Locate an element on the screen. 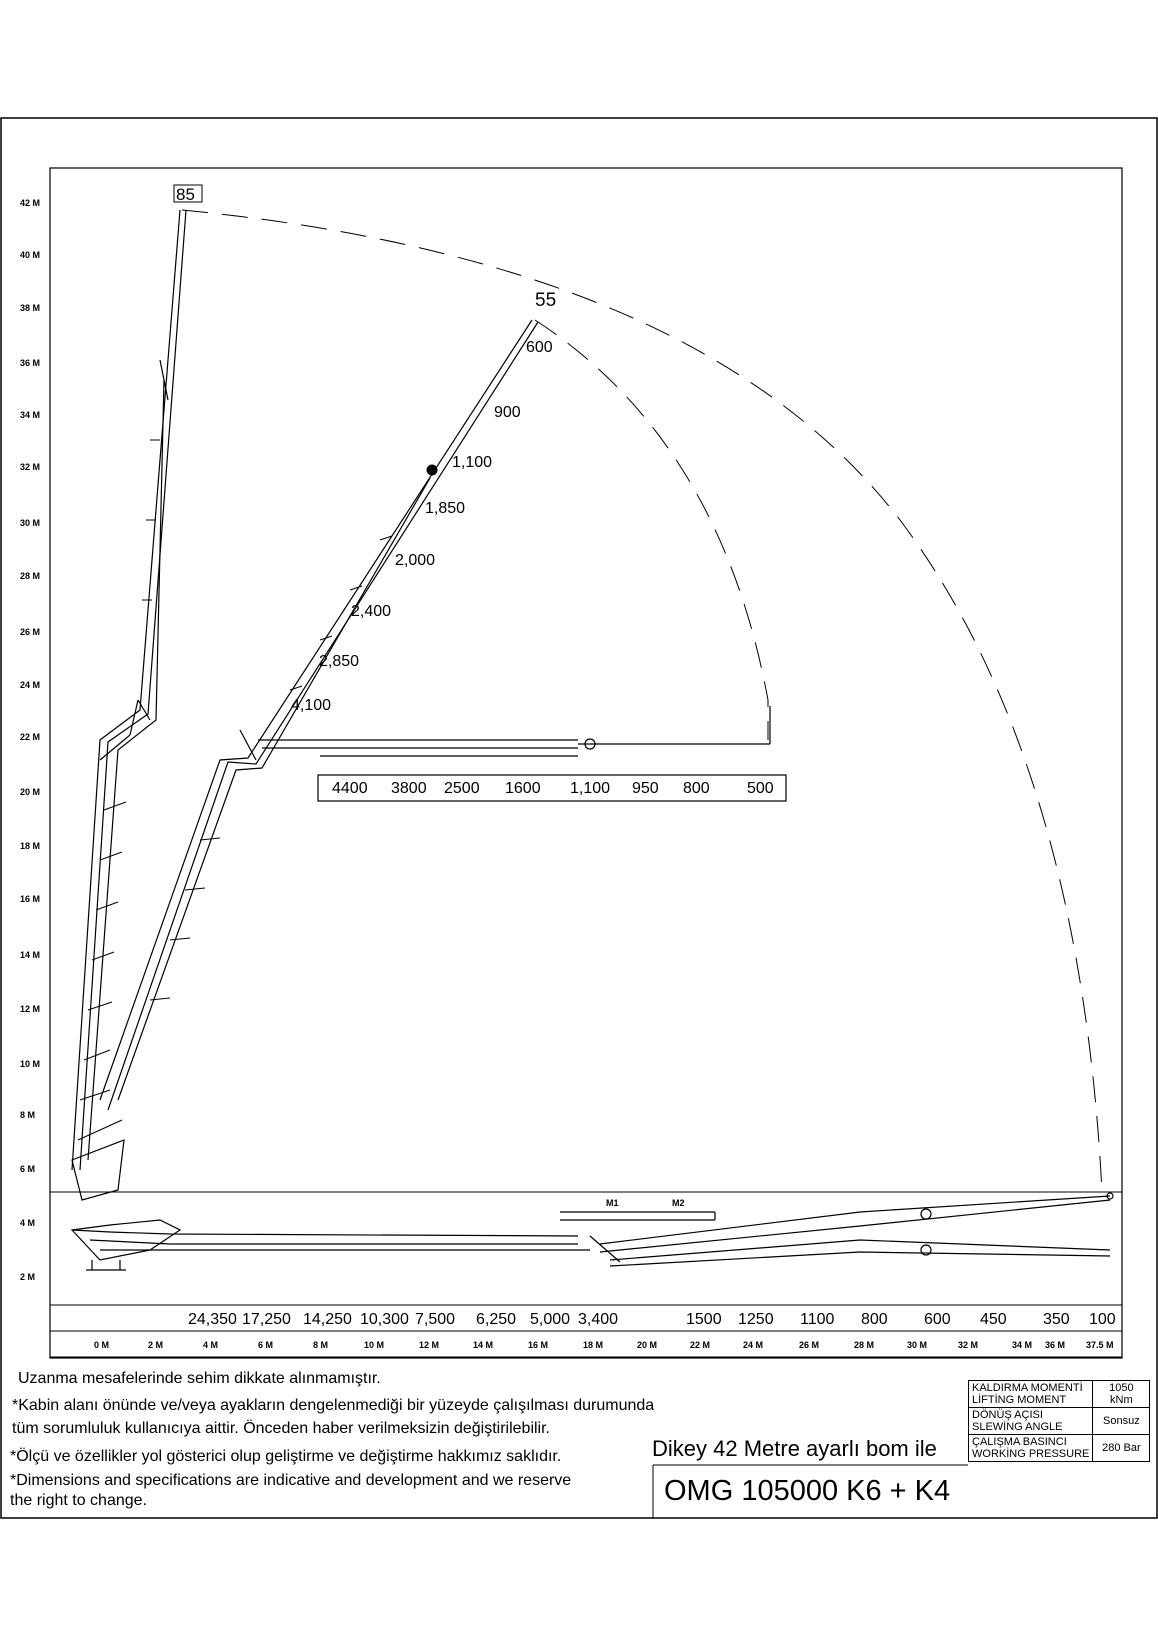  height-tick: 12 M is located at coordinates (30, 1009).